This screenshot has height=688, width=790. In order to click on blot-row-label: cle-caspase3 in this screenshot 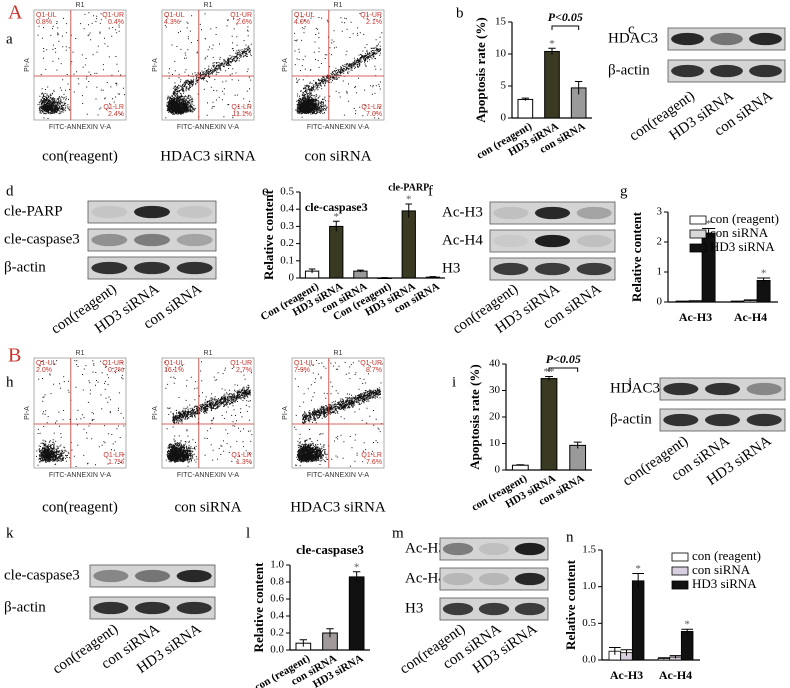, I will do `click(42, 575)`.